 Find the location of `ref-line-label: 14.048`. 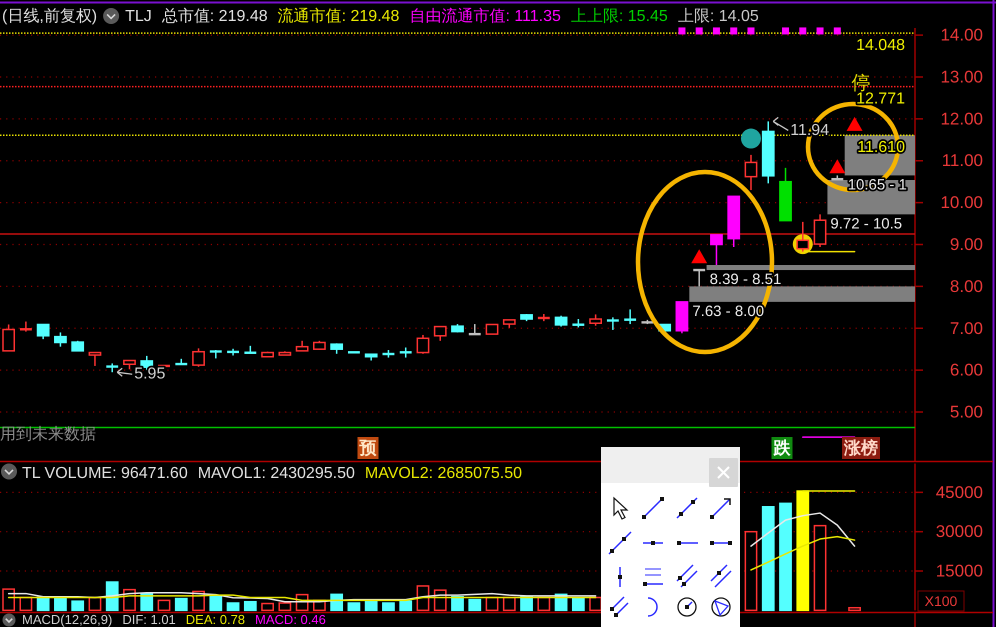

ref-line-label: 14.048 is located at coordinates (881, 45).